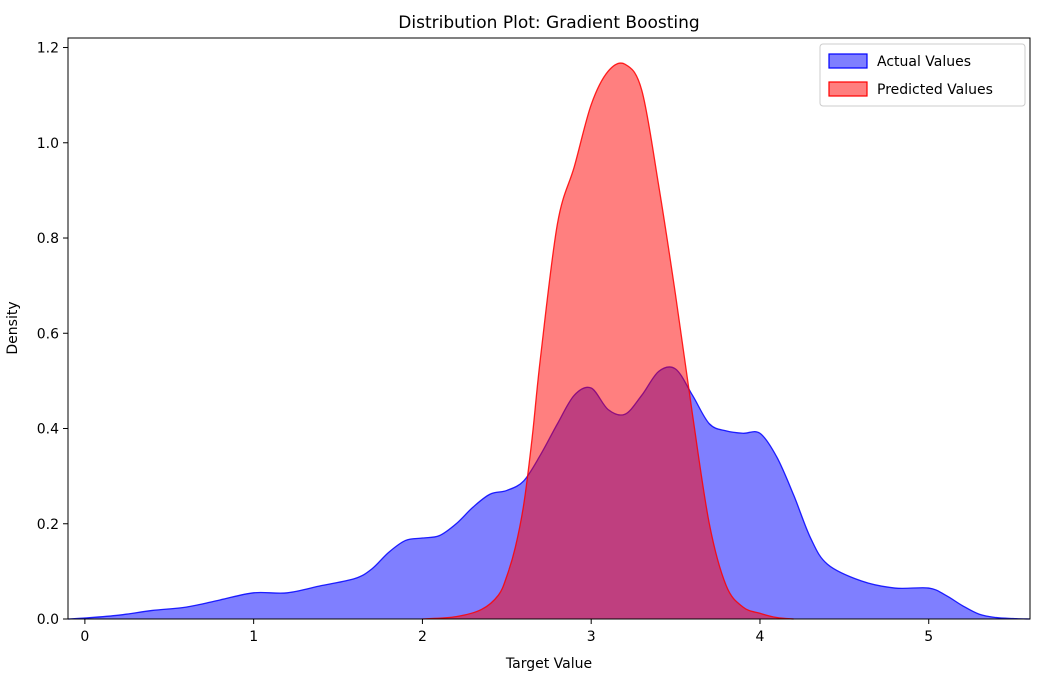  What do you see at coordinates (848, 61) in the screenshot?
I see `legend-swatch-actual` at bounding box center [848, 61].